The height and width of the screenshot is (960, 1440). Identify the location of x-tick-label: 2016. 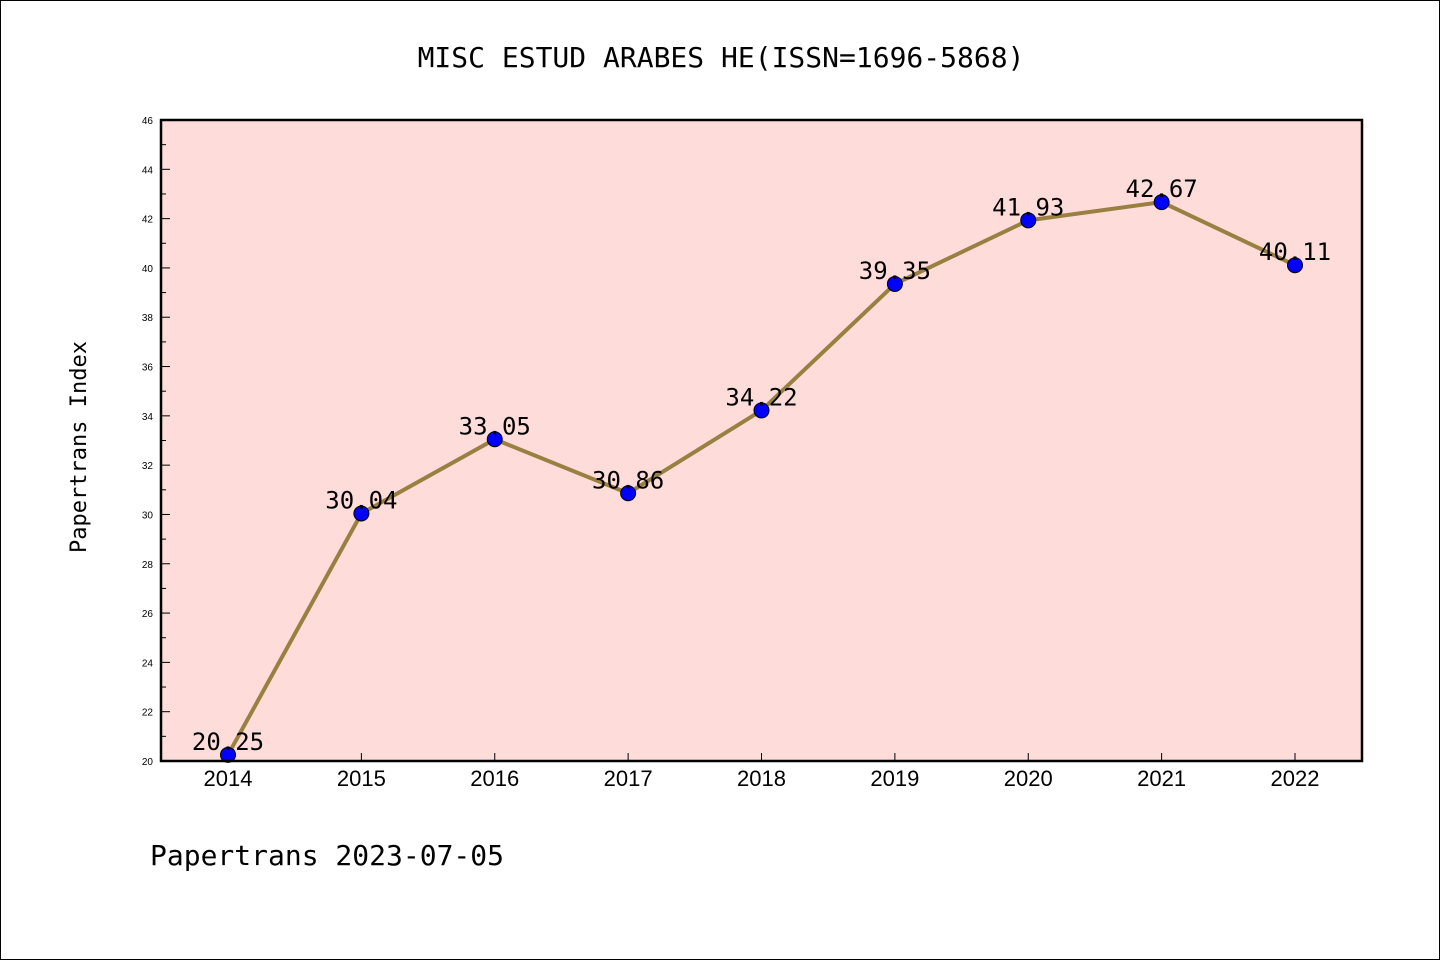
(494, 778).